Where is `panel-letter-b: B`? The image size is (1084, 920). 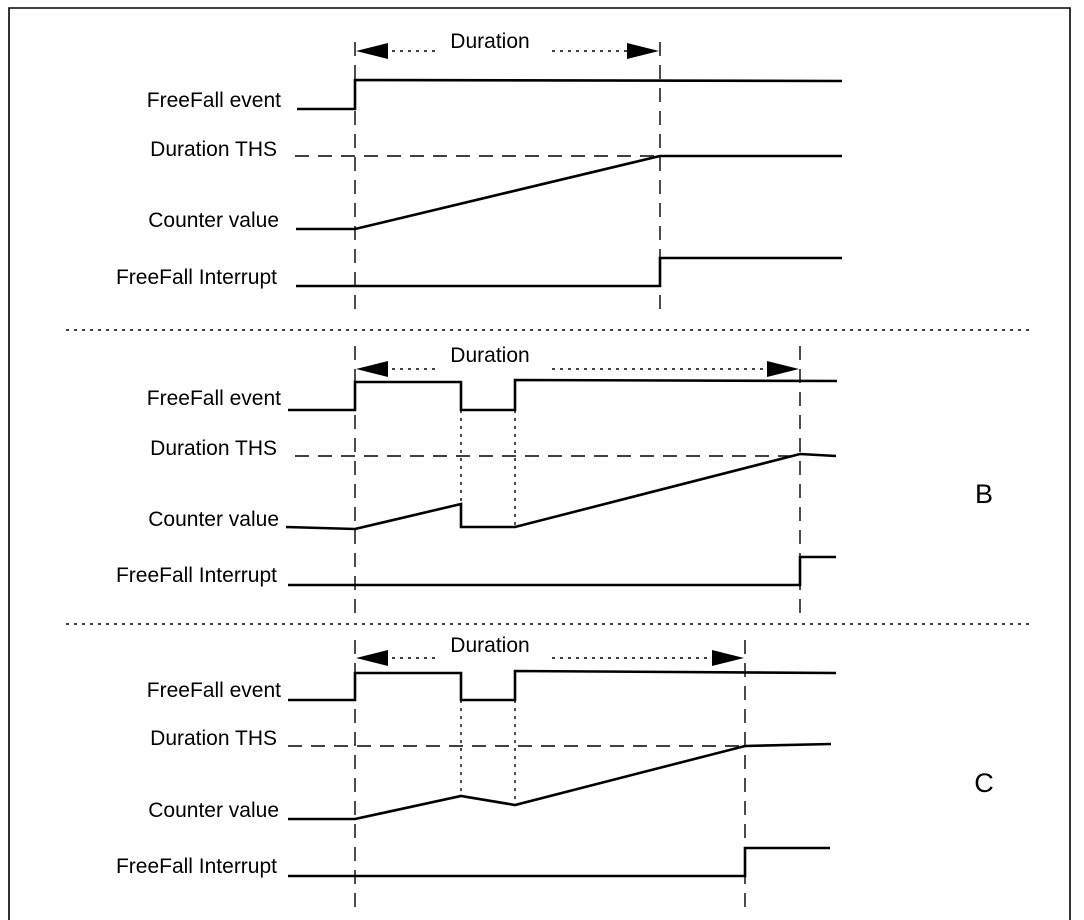
panel-letter-b: B is located at coordinates (984, 494).